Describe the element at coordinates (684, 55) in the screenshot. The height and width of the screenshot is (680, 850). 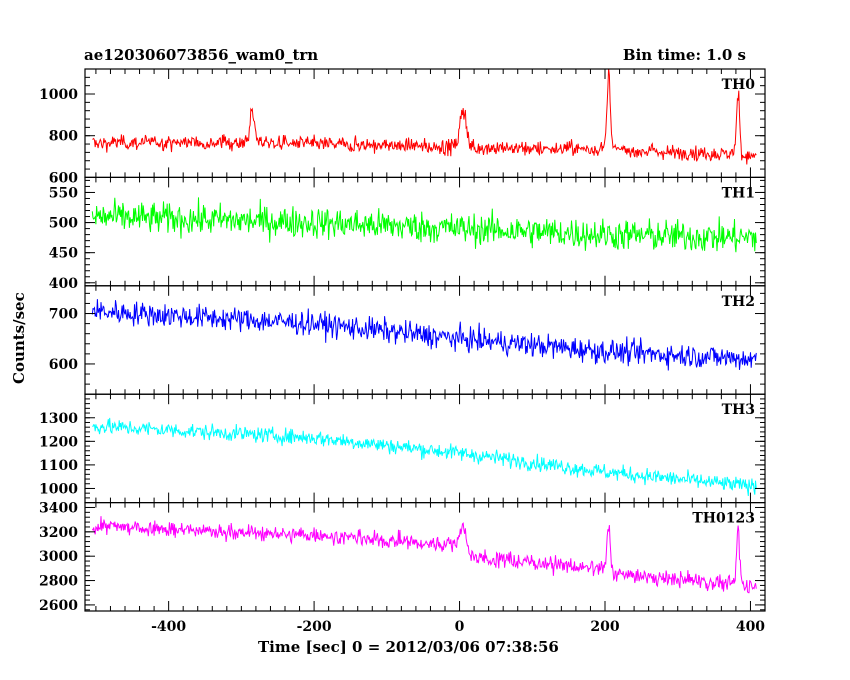
I see `bin-time-label: Bin time: 1.0 s` at that location.